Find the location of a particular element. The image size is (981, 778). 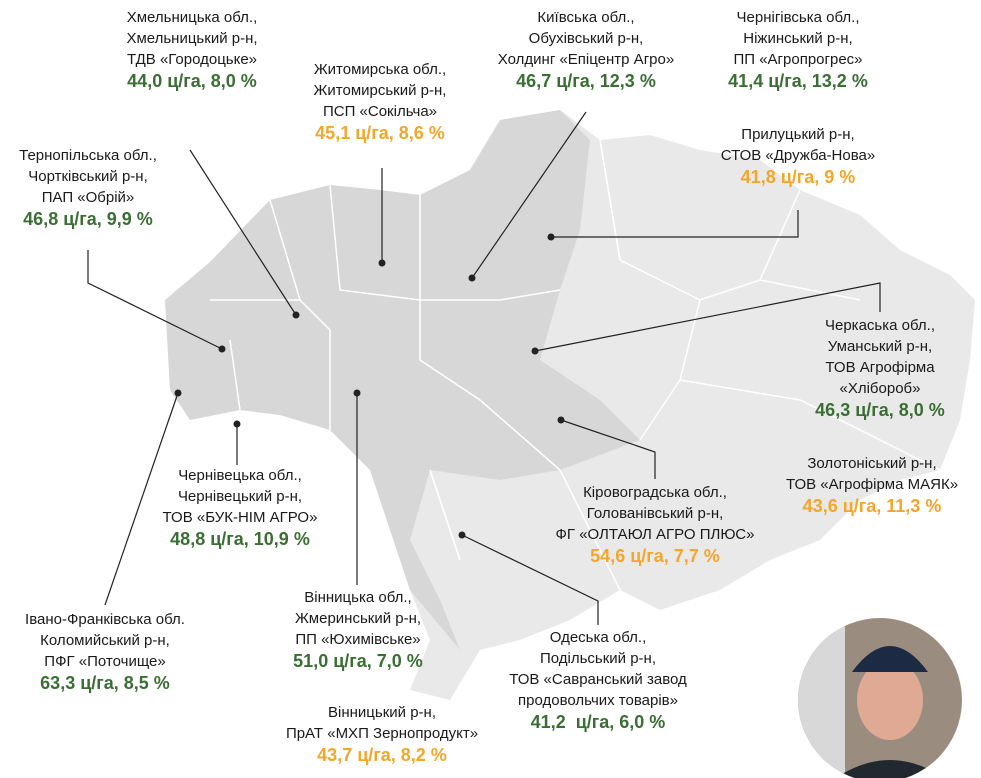

callout-line: Коломийський р-н, is located at coordinates (105, 640).